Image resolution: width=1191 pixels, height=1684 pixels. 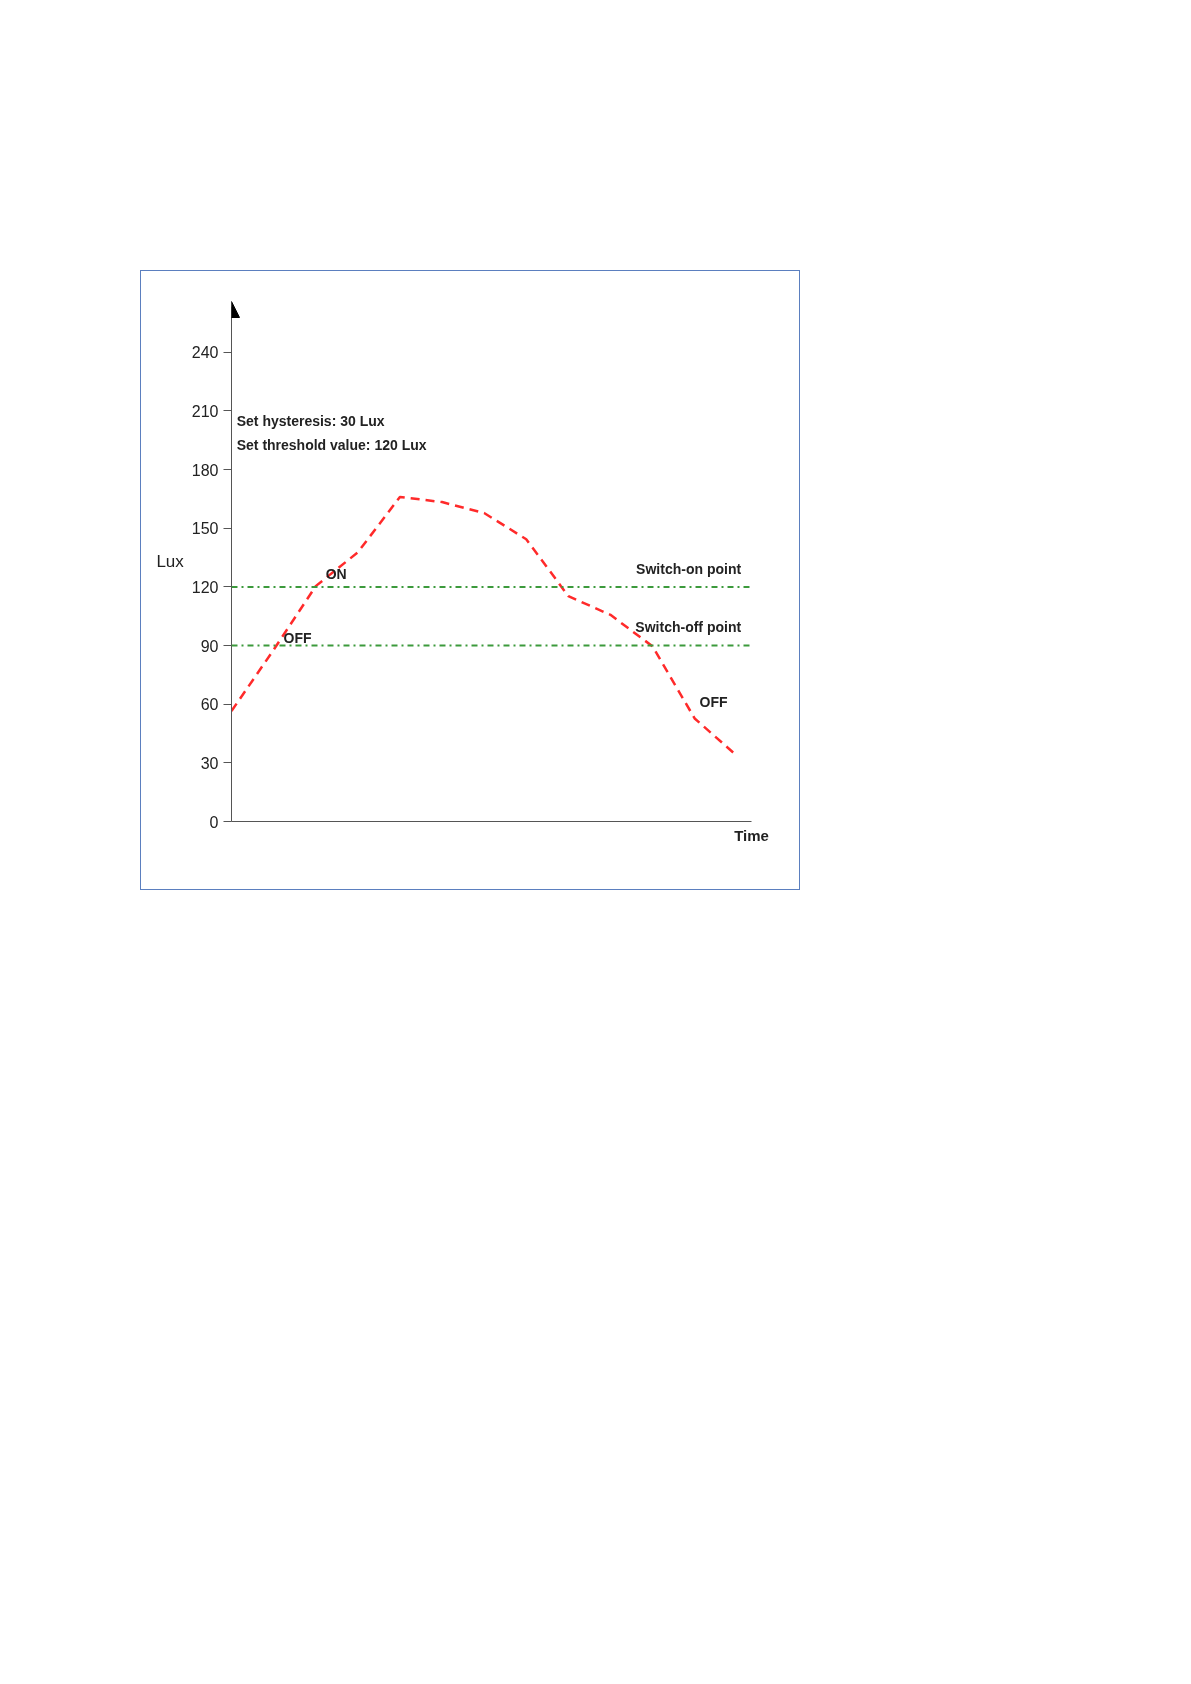 I want to click on y-axis-title: Lux, so click(x=170, y=561).